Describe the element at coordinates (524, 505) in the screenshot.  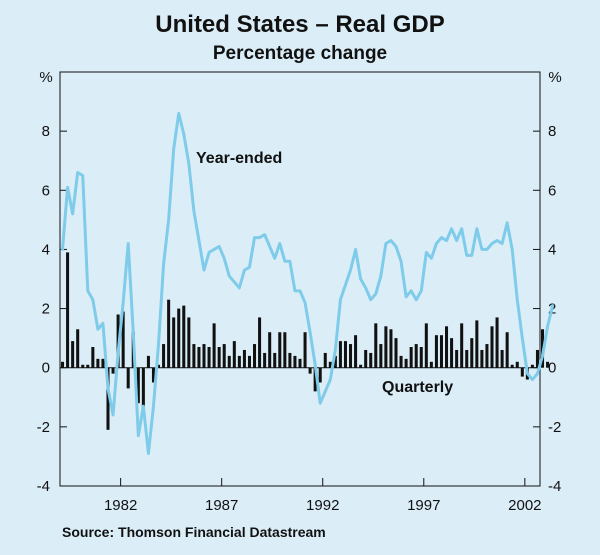
I see `x-tick-label: 2002` at that location.